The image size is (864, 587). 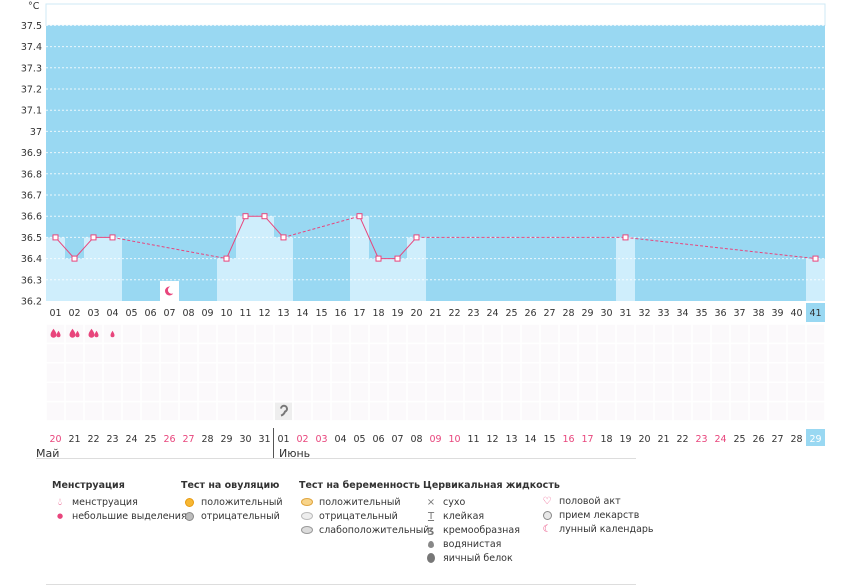 What do you see at coordinates (88, 485) in the screenshot?
I see `legend-menstruation-title: Менструация` at bounding box center [88, 485].